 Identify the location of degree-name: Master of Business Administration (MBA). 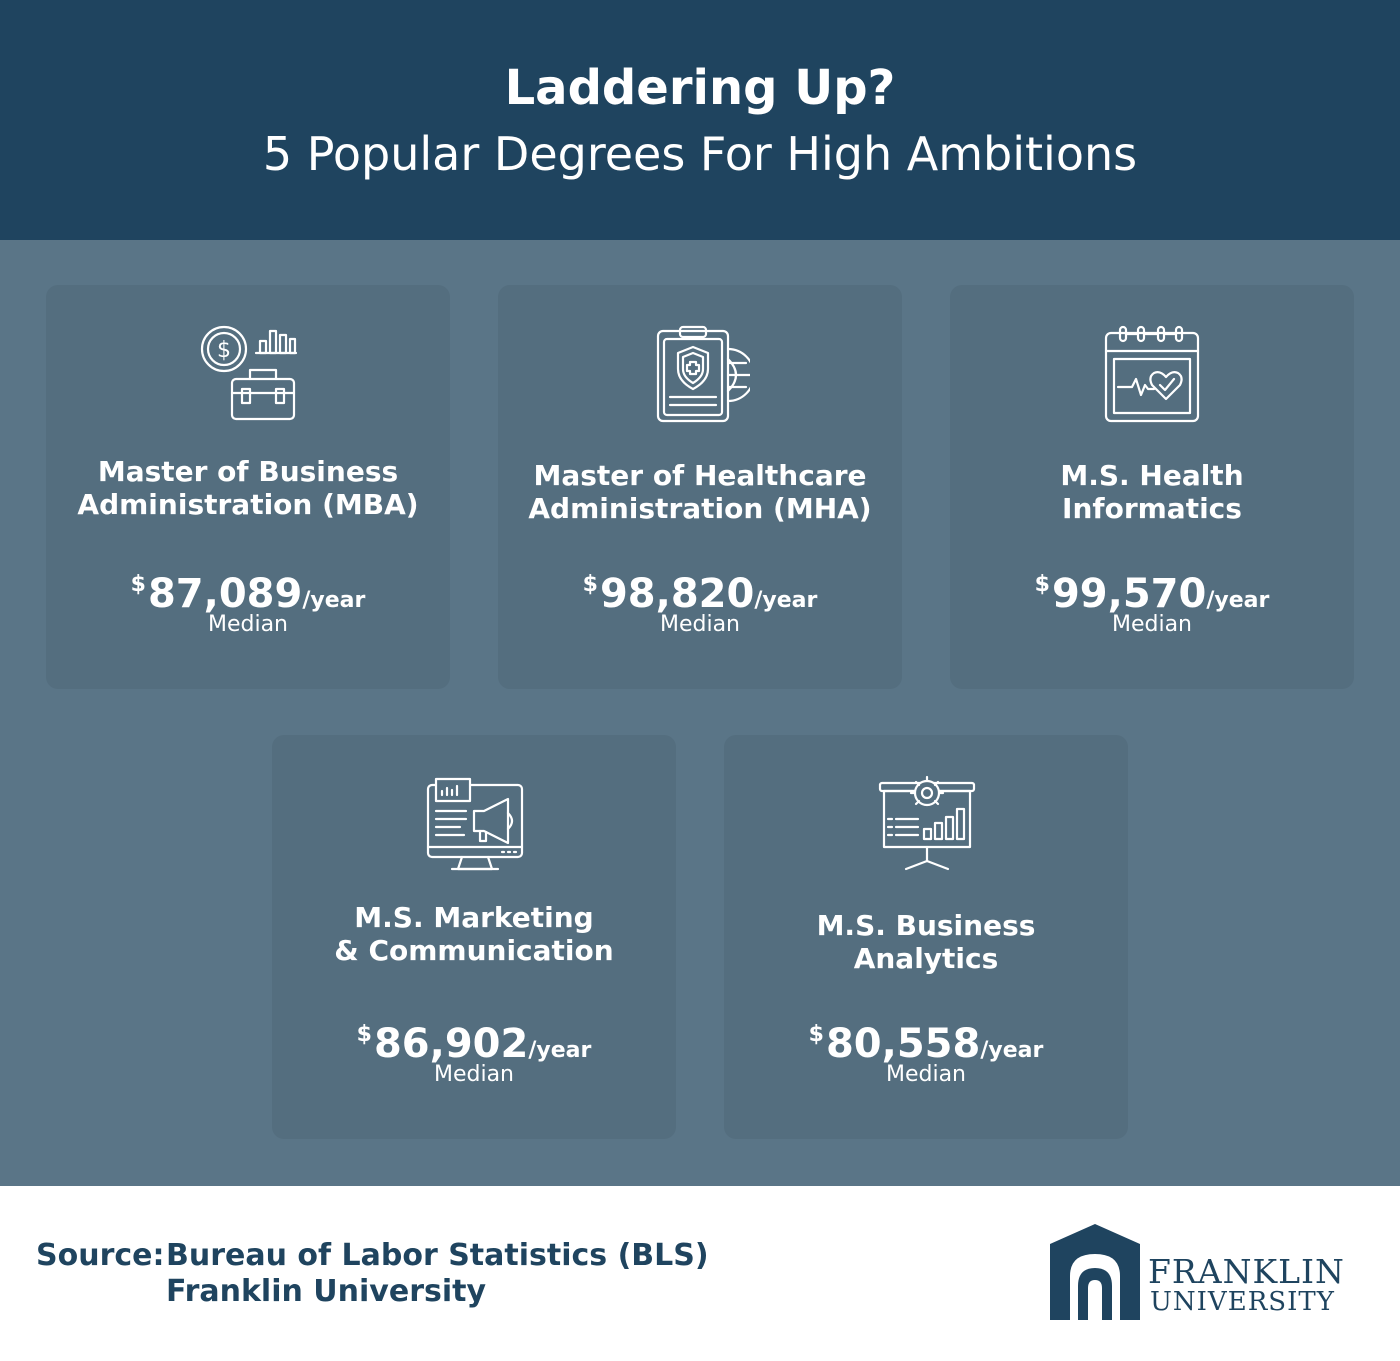
(248, 488).